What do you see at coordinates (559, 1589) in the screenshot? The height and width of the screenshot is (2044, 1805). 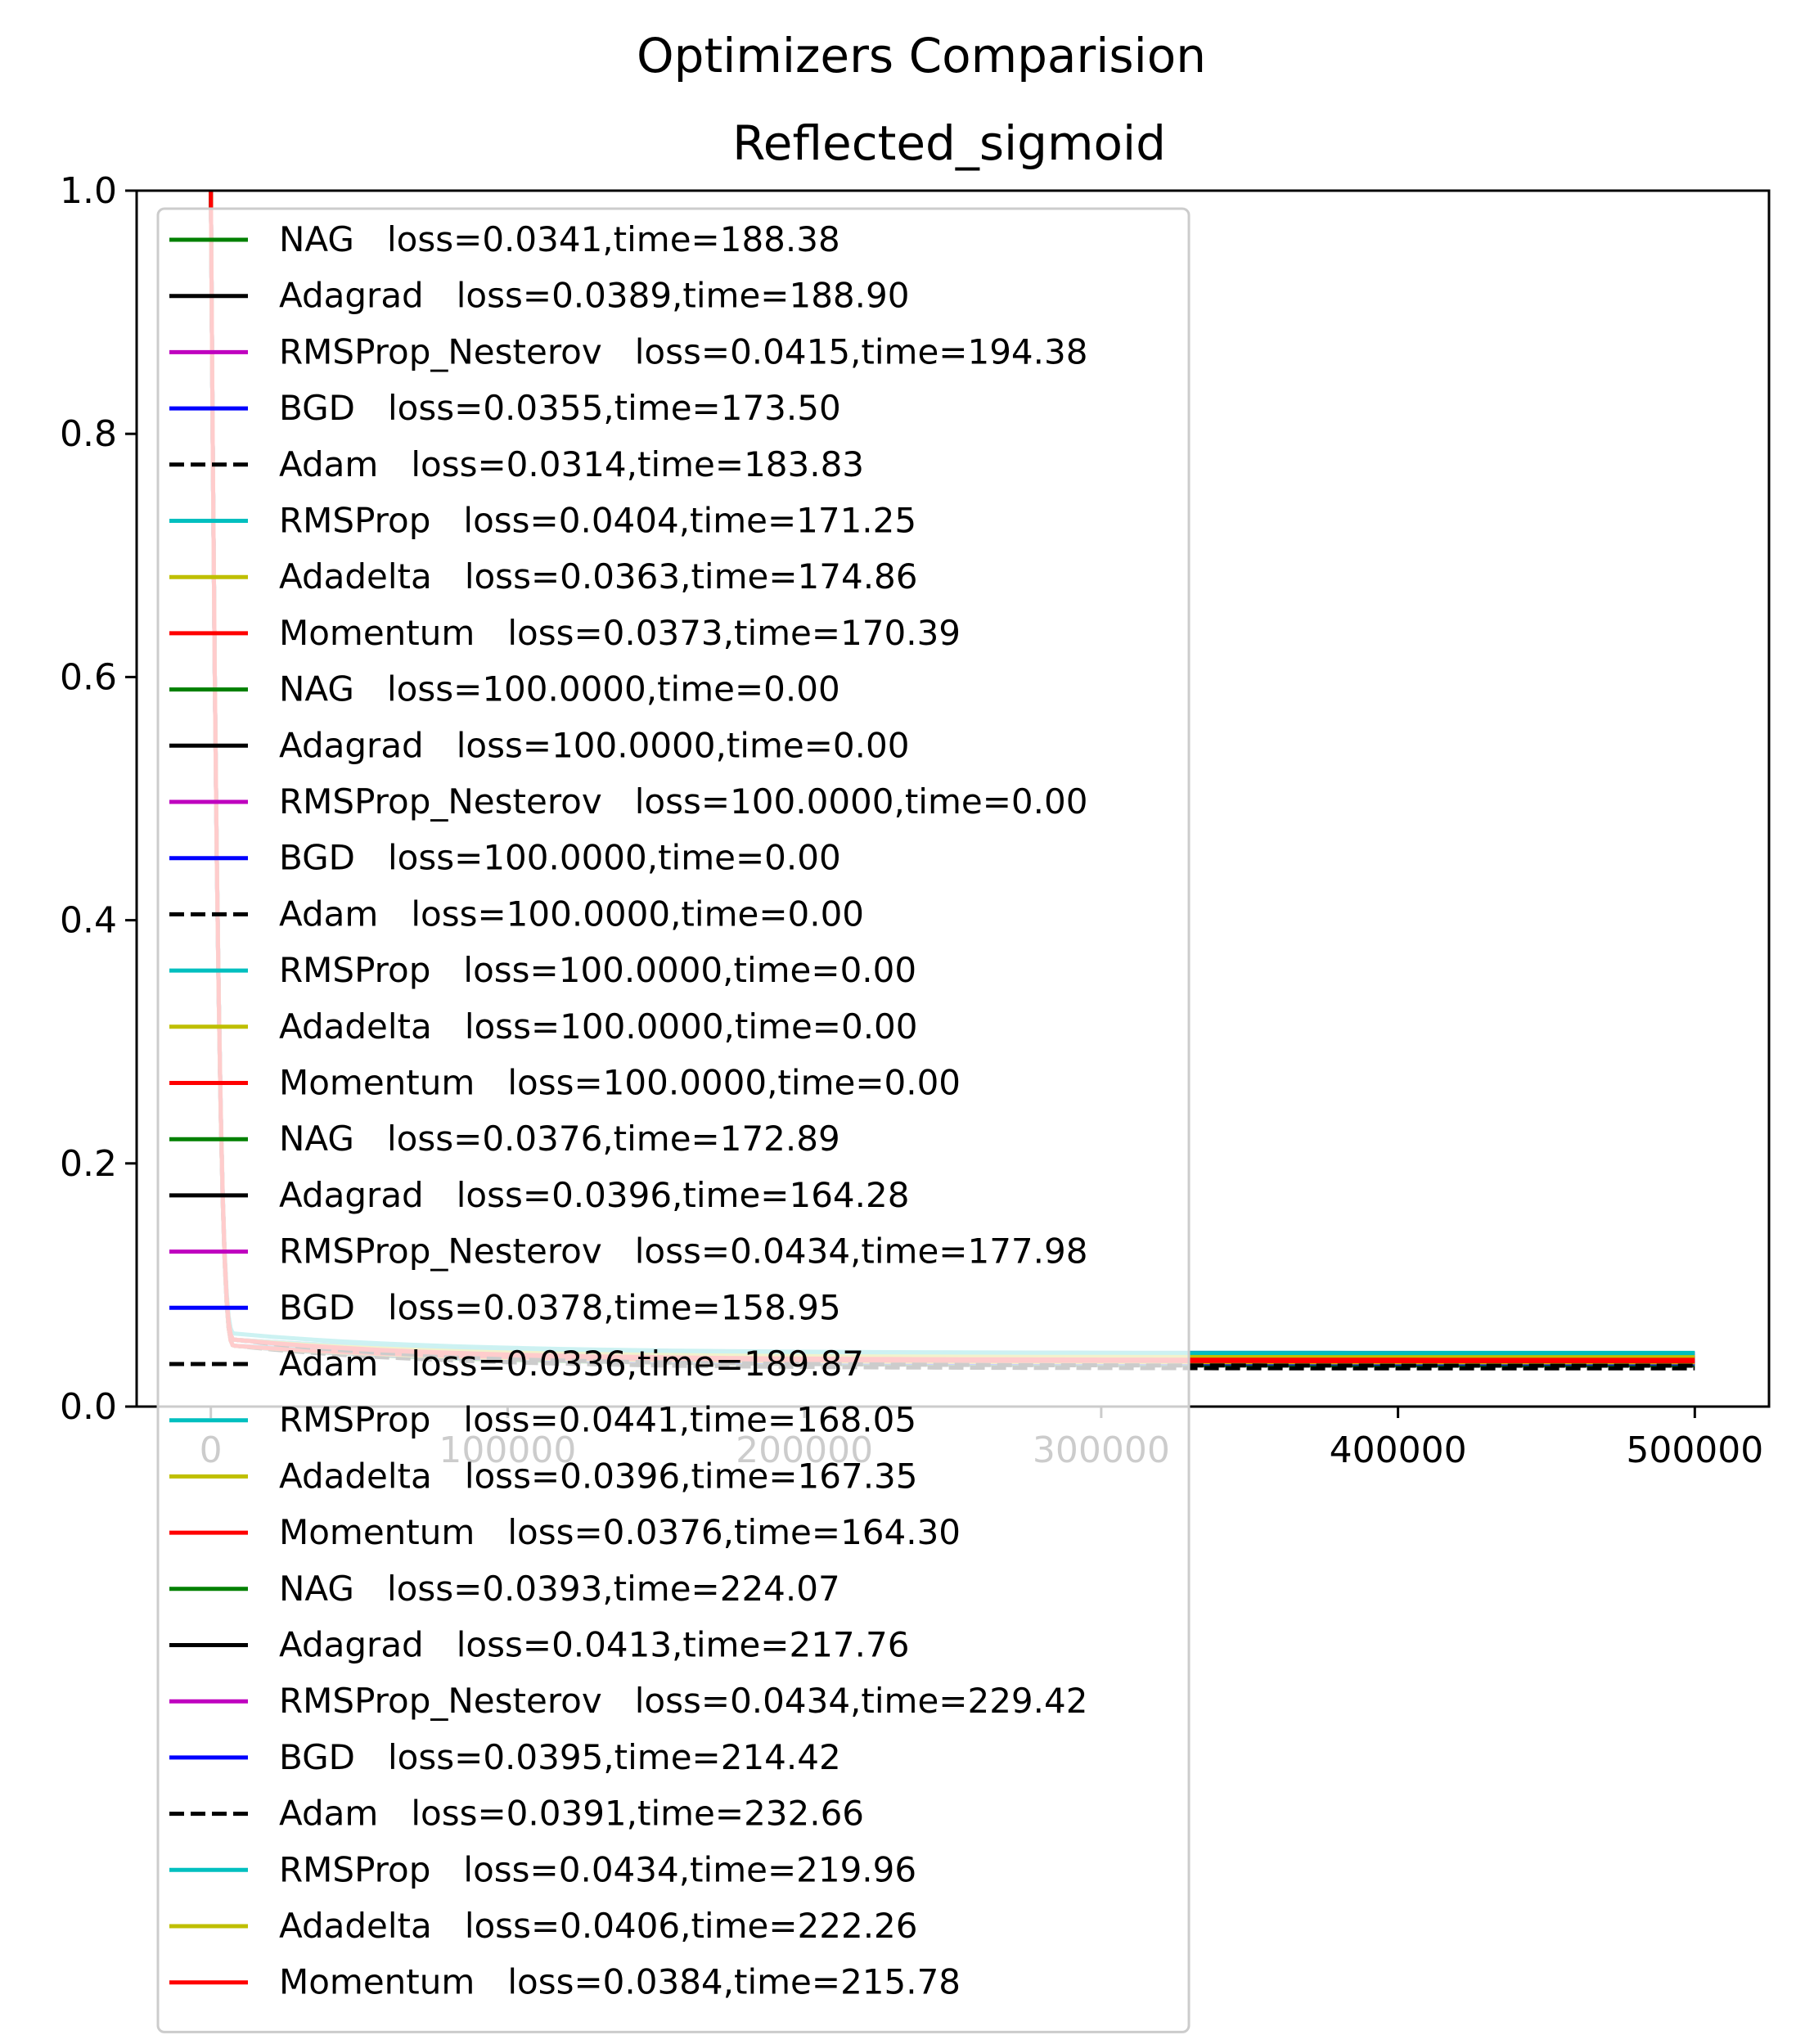 I see `legend-entry-24: NAG loss=0.0393,time=224.07` at bounding box center [559, 1589].